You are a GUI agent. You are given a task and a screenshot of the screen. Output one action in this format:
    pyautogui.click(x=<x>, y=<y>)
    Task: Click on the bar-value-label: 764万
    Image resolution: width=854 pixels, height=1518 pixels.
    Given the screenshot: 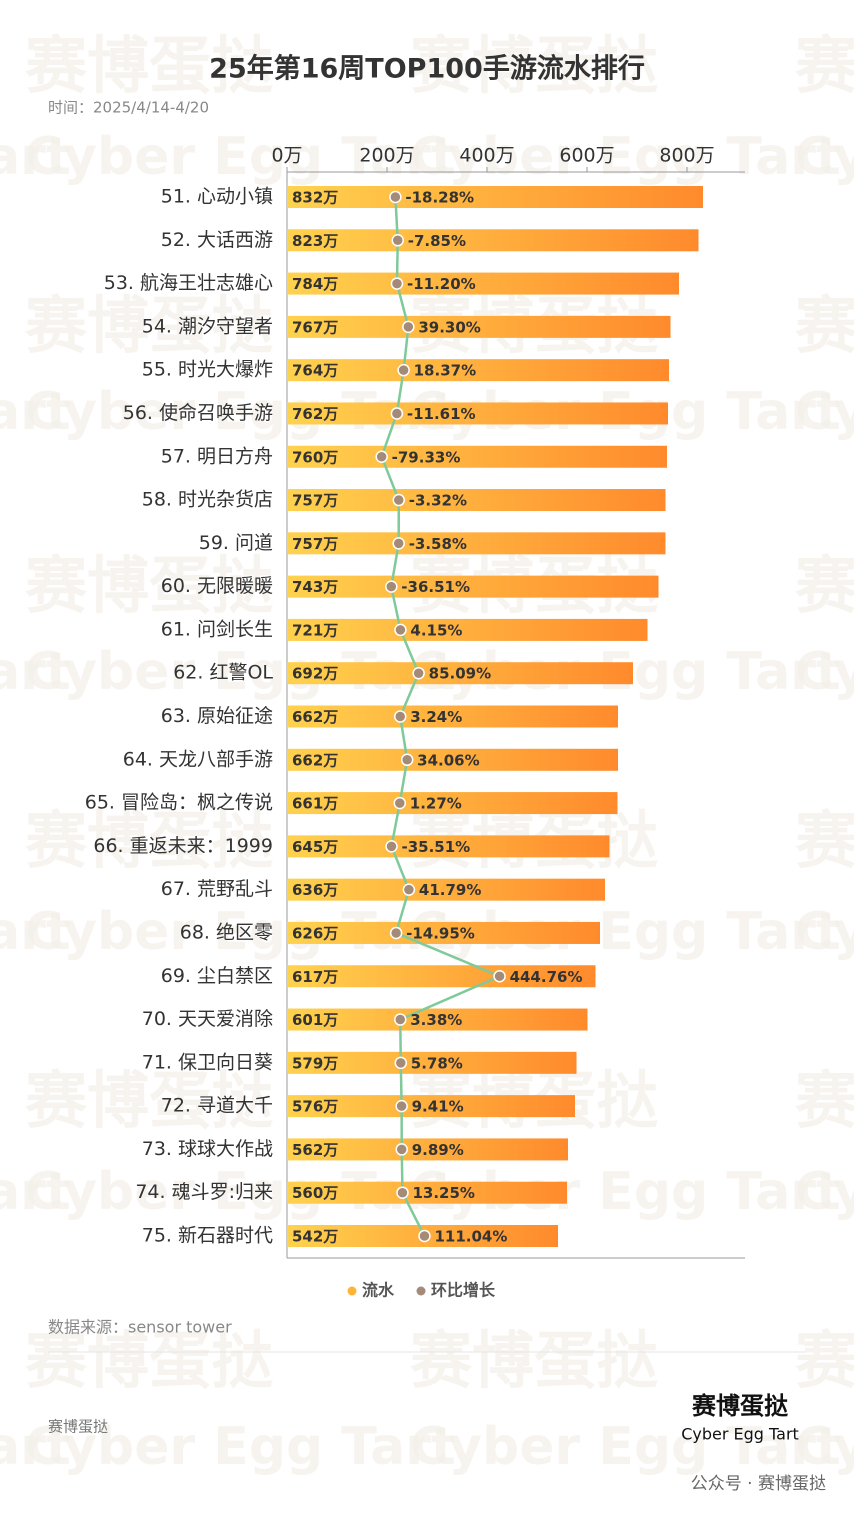 What is the action you would take?
    pyautogui.click(x=315, y=371)
    